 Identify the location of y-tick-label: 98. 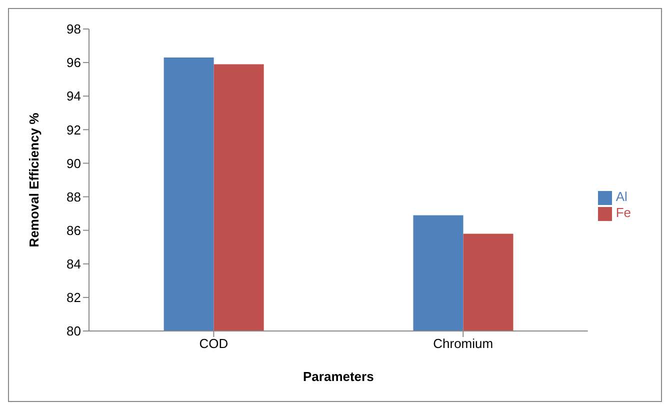
(73, 29).